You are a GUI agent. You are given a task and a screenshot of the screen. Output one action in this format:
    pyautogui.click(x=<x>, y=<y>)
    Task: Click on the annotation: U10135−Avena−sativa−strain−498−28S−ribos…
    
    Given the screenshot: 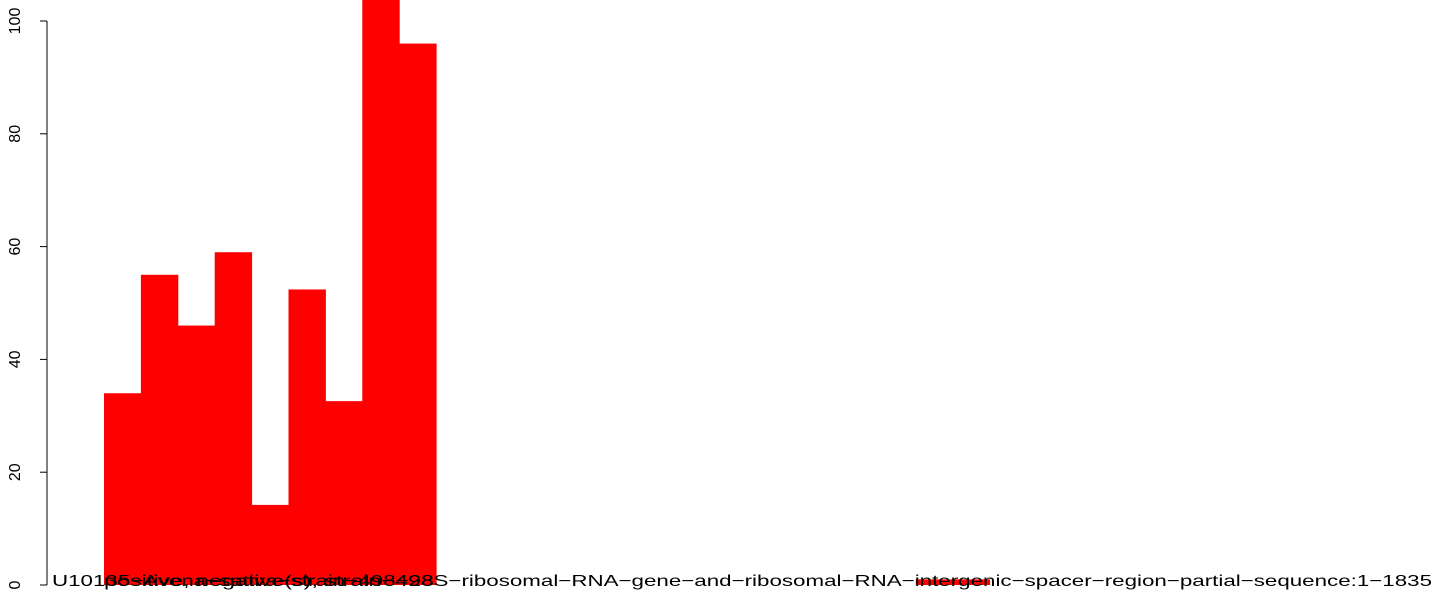 What is the action you would take?
    pyautogui.click(x=742, y=581)
    